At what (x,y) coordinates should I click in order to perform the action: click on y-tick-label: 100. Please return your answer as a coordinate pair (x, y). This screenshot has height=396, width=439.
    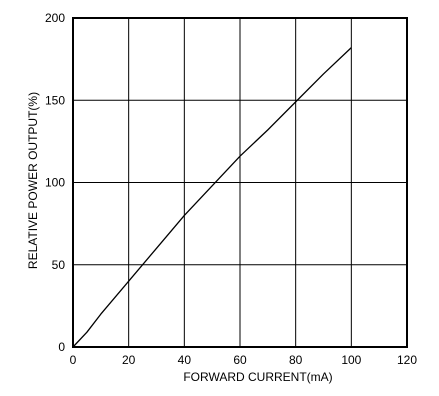
    Looking at the image, I should click on (55, 183).